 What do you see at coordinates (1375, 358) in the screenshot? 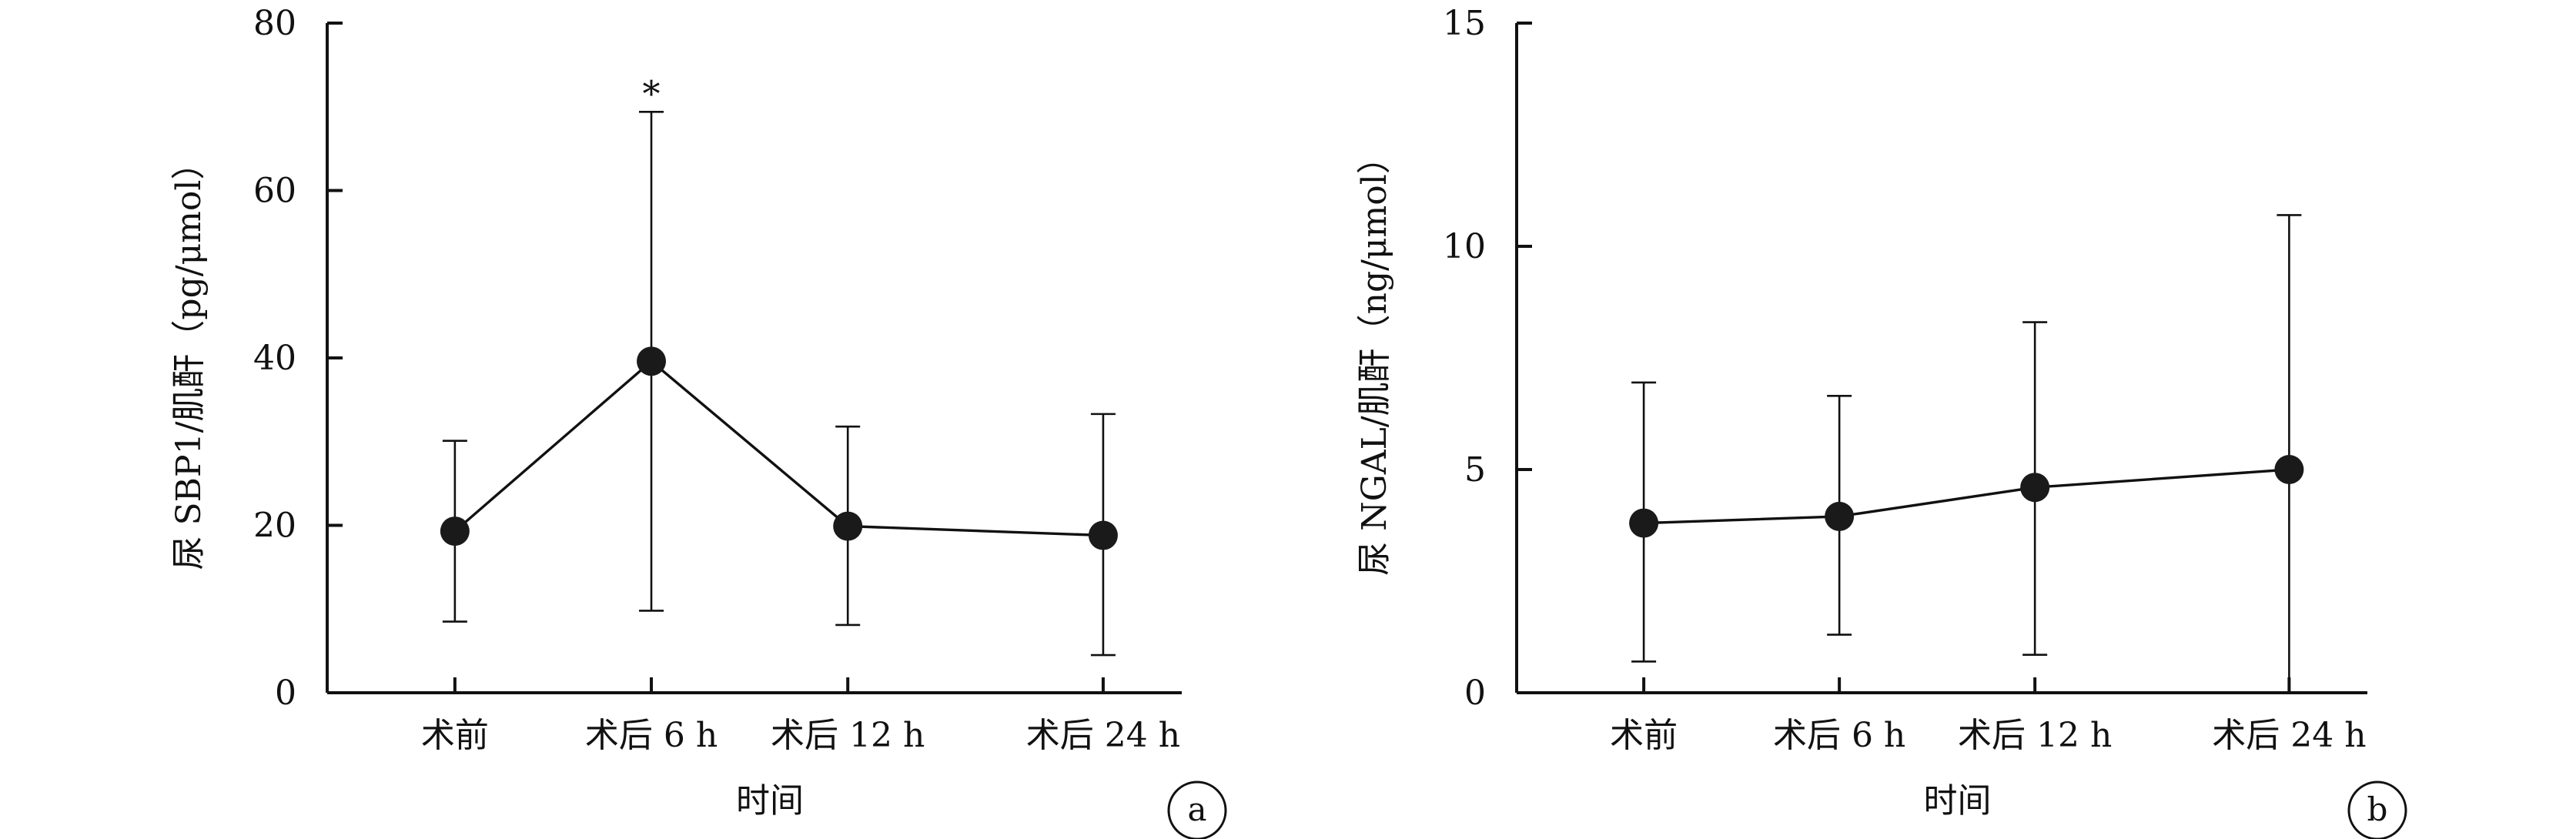
I see `y-axis-title: 尿 NGAL/肌酐（ng/μmol）` at bounding box center [1375, 358].